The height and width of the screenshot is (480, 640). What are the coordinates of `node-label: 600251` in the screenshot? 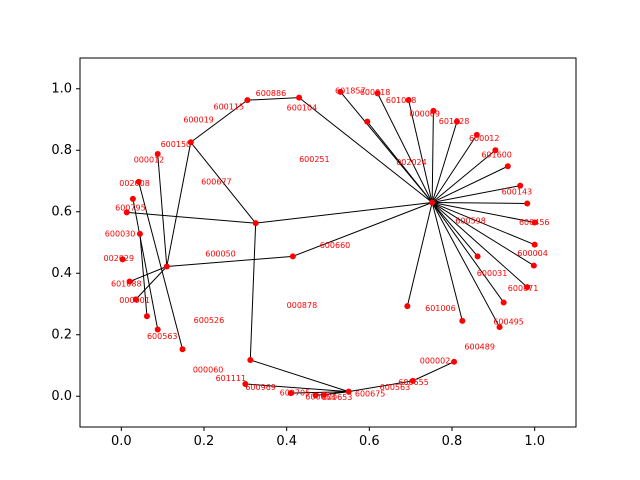 It's located at (314, 159).